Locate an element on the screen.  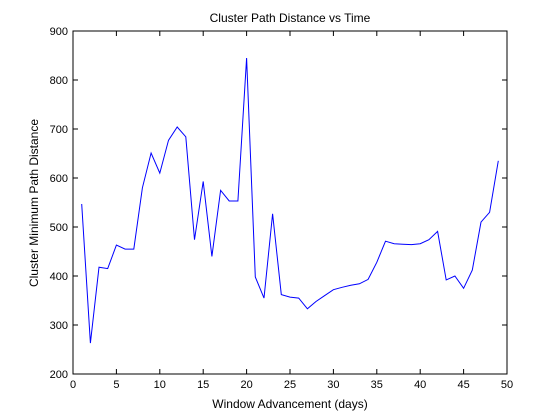
y-tick-label: 400 is located at coordinates (59, 277).